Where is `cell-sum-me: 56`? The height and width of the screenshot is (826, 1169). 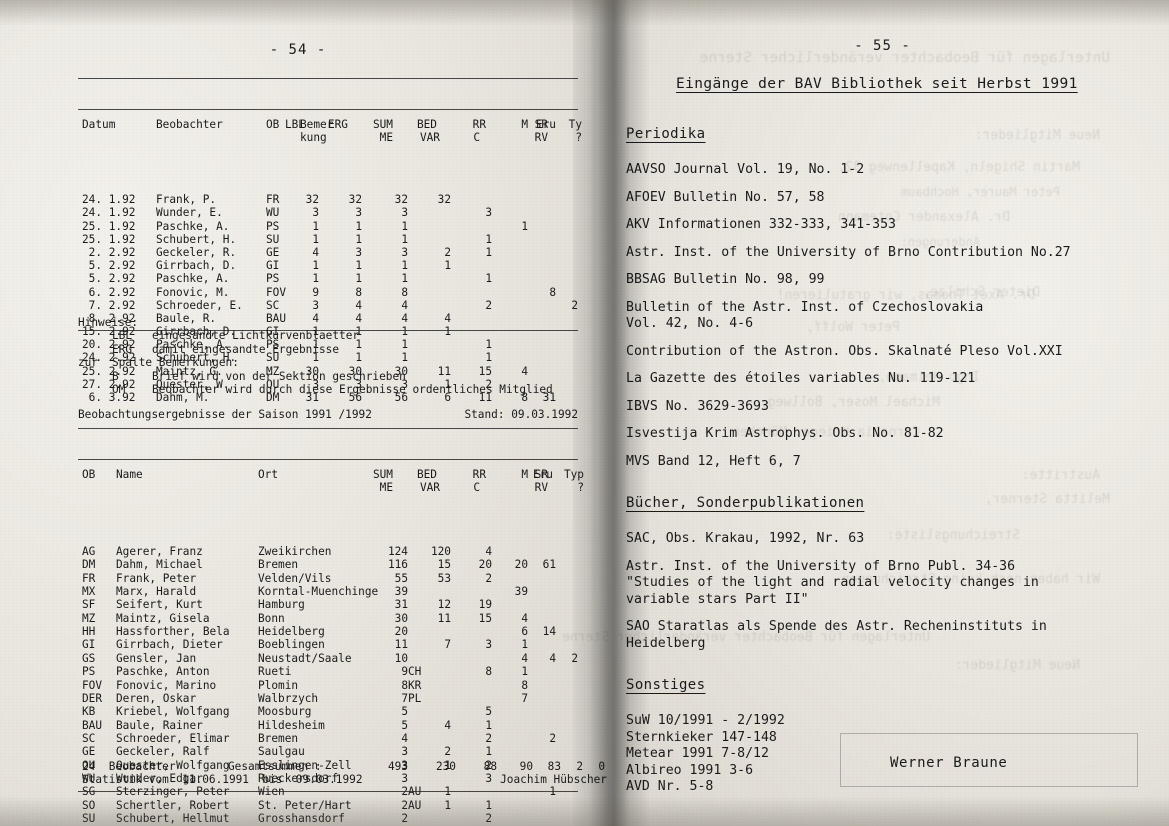
cell-sum-me: 56 is located at coordinates (401, 398).